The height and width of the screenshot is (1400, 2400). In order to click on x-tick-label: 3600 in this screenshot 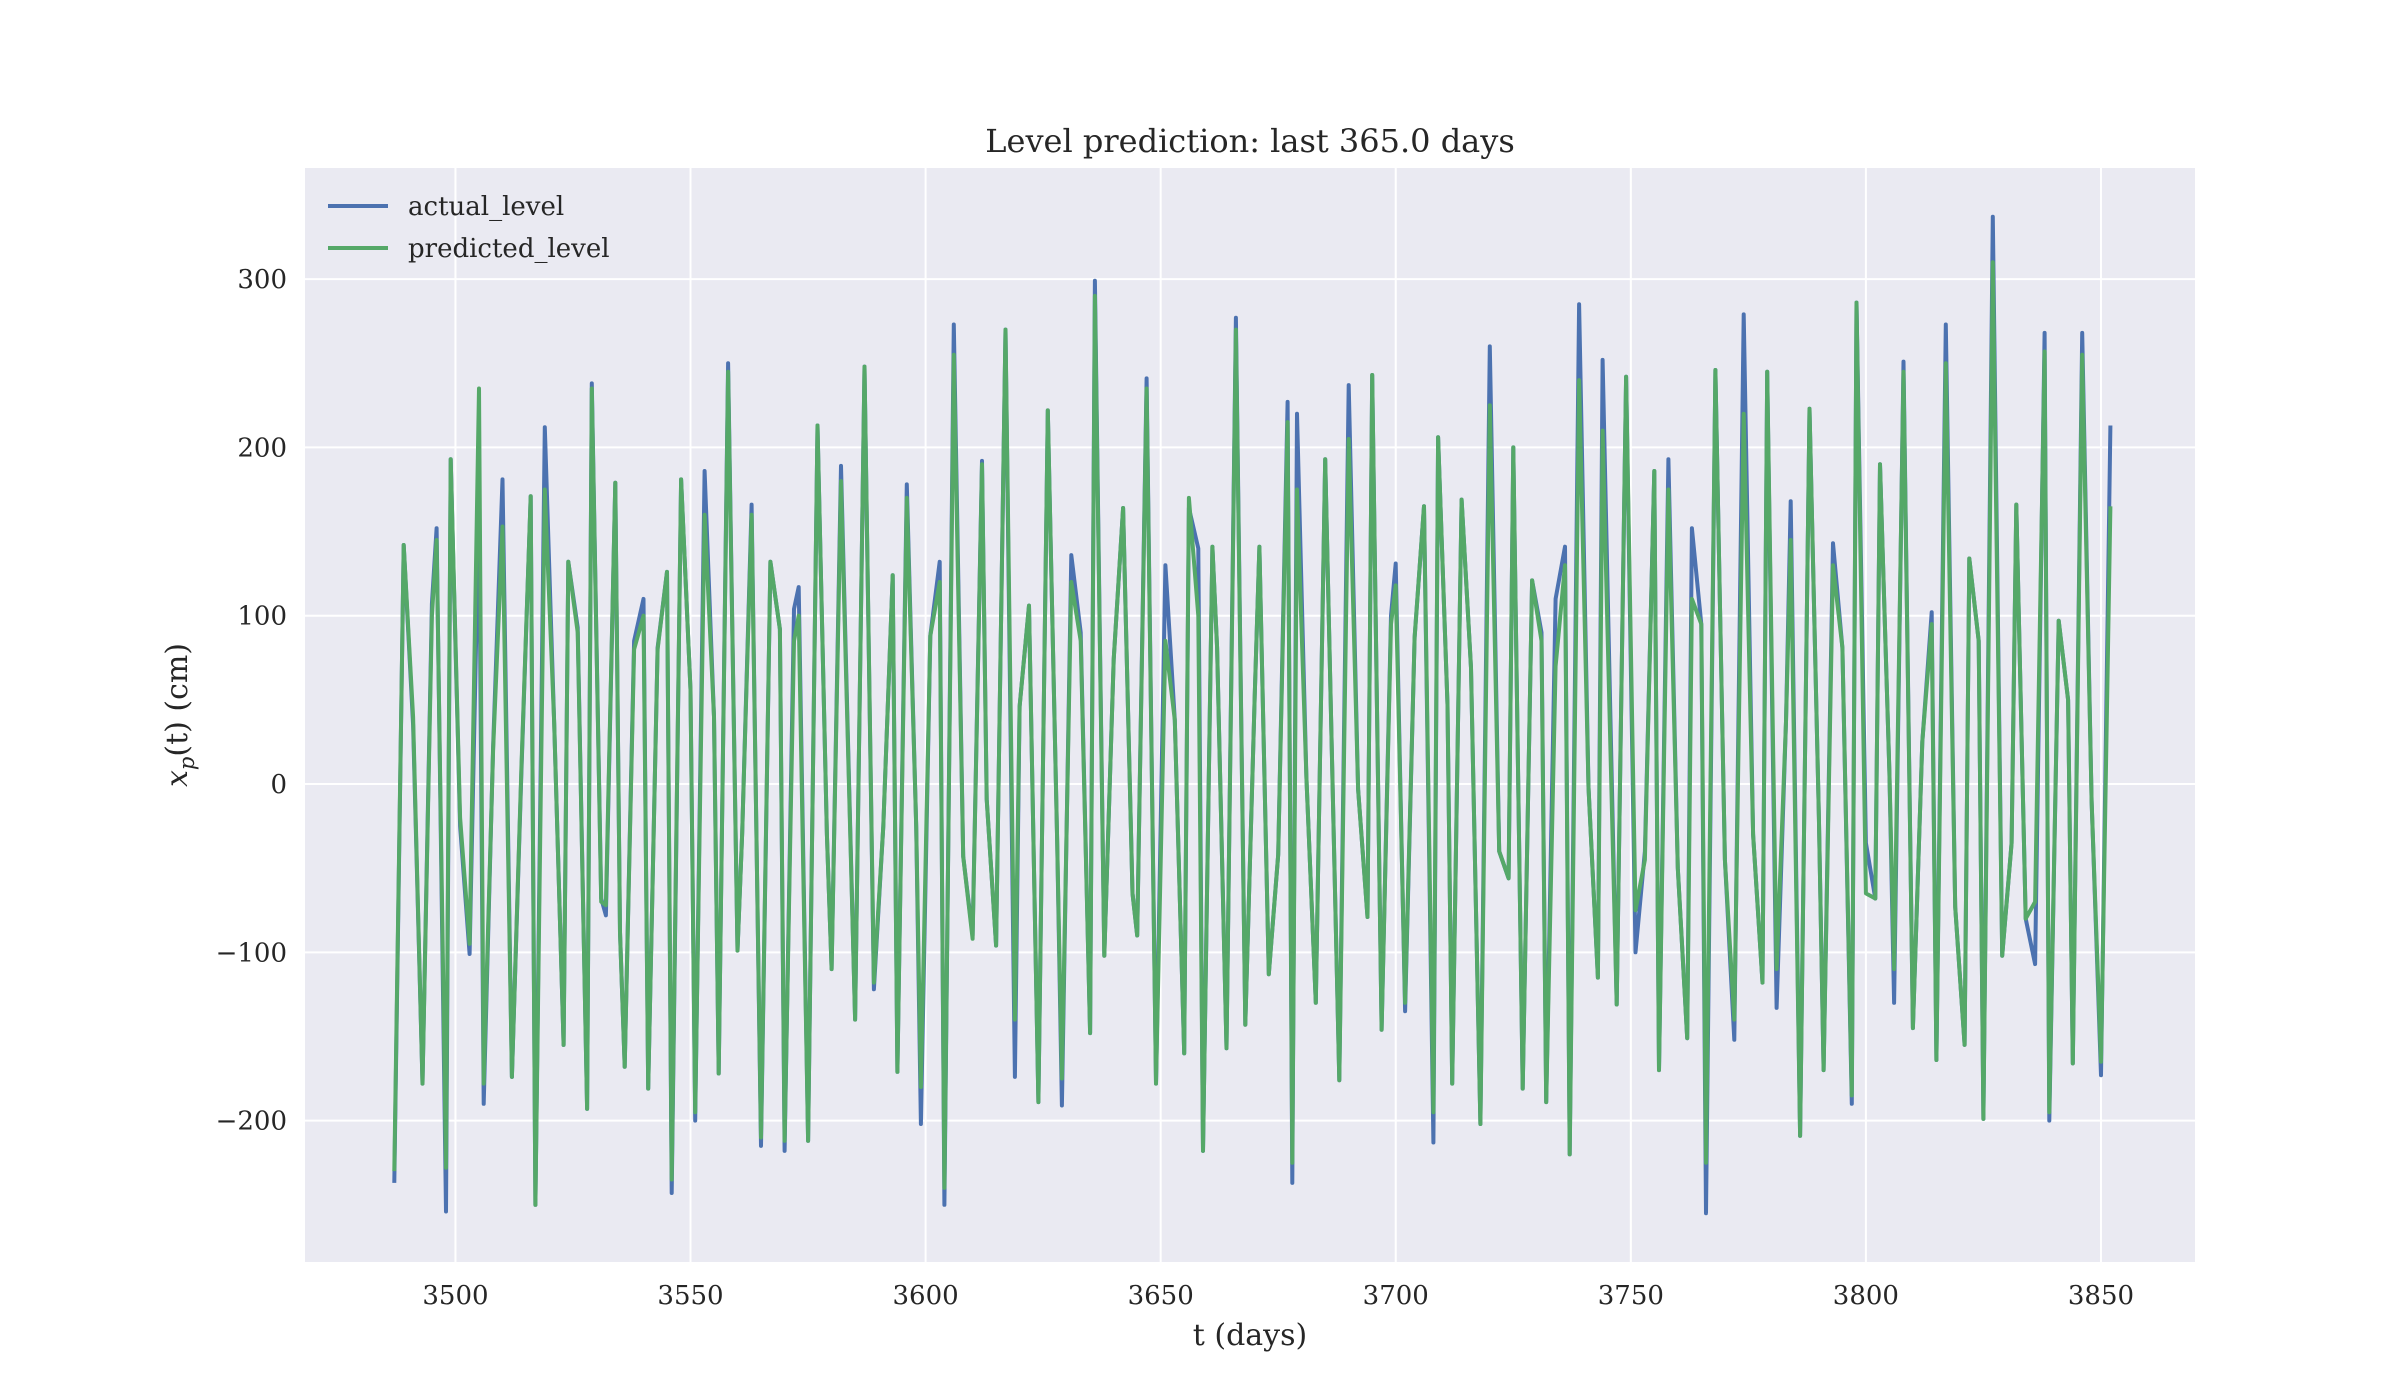, I will do `click(926, 1296)`.